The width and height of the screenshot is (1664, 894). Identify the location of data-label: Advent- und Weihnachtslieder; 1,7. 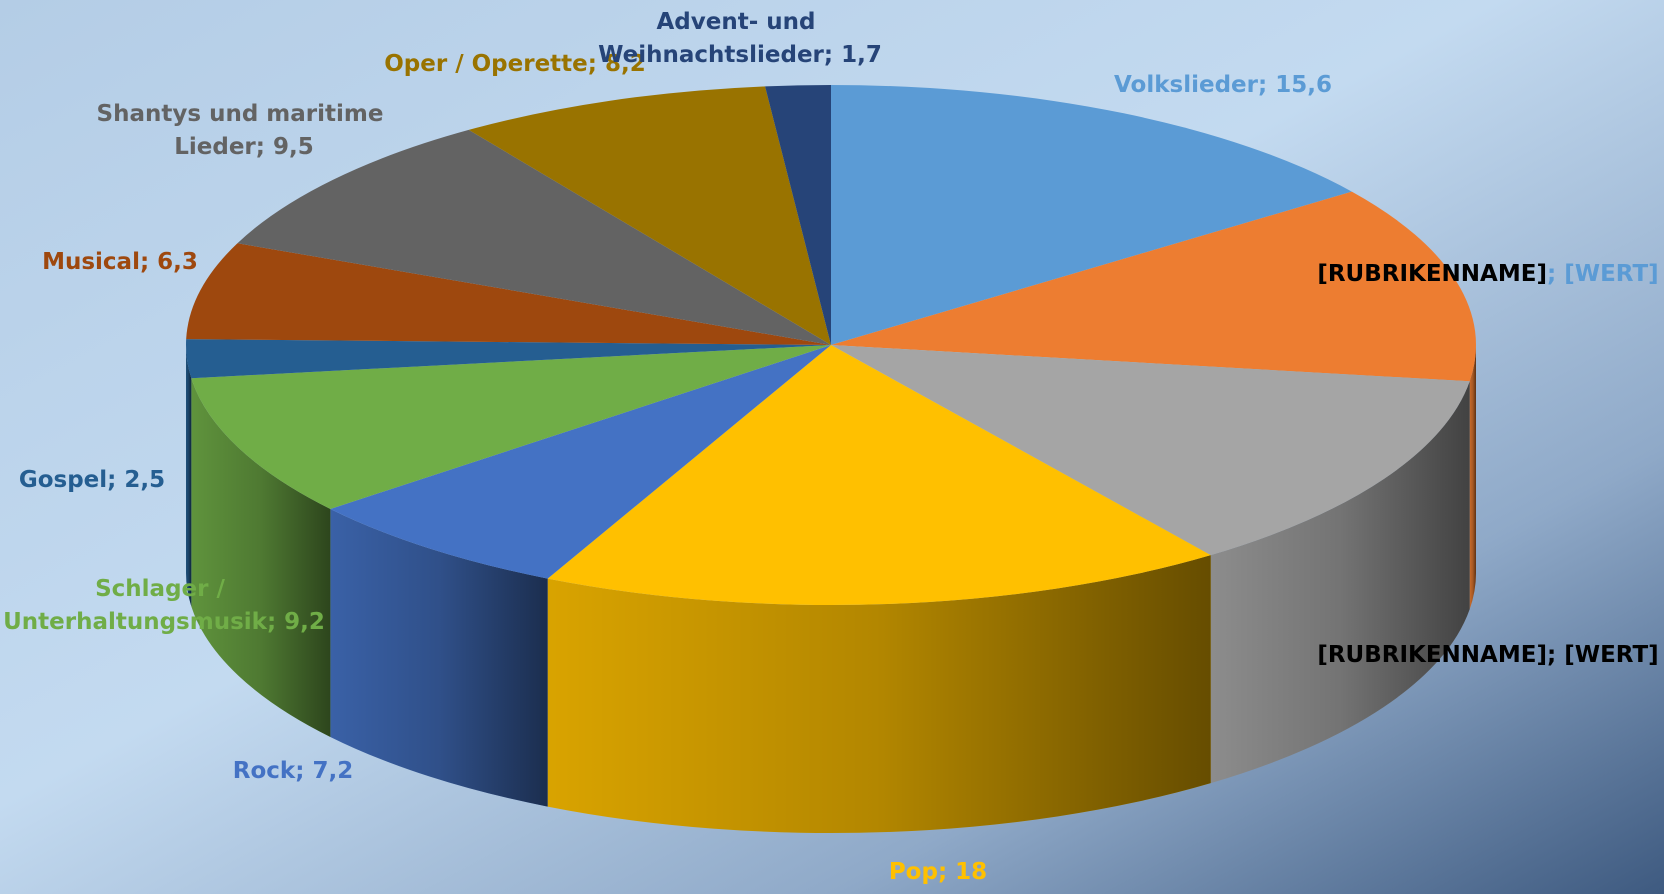
(740, 38).